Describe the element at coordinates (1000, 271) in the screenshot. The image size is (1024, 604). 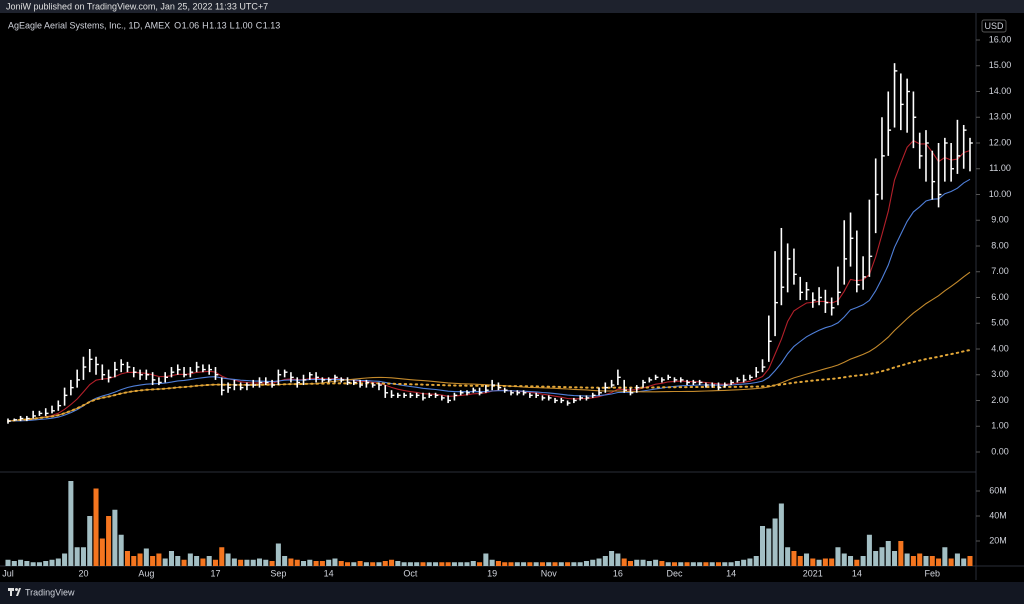
I see `y-tick-label: 7.00` at that location.